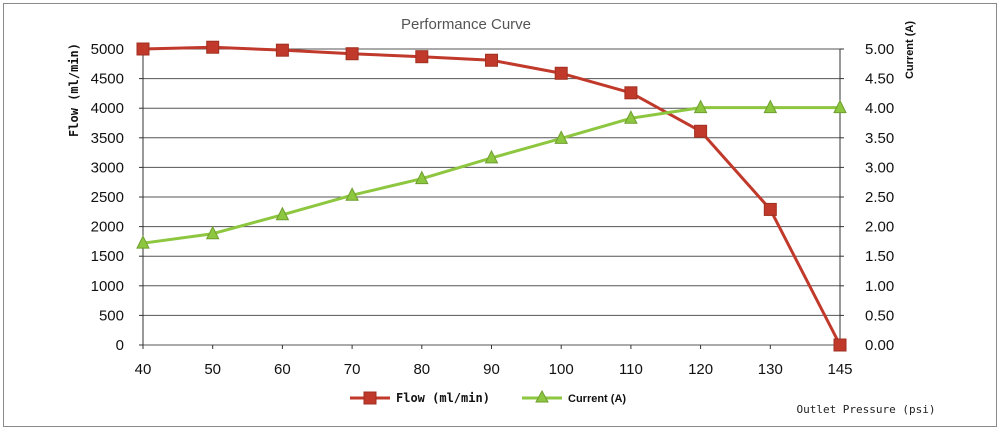 This screenshot has height=430, width=1000. I want to click on legend-current-marker, so click(542, 396).